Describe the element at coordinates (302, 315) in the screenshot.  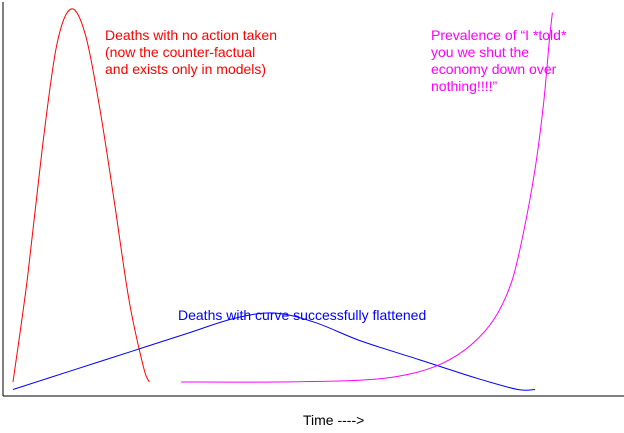
I see `annotation-flattened: Deaths with curve successfully flattened` at that location.